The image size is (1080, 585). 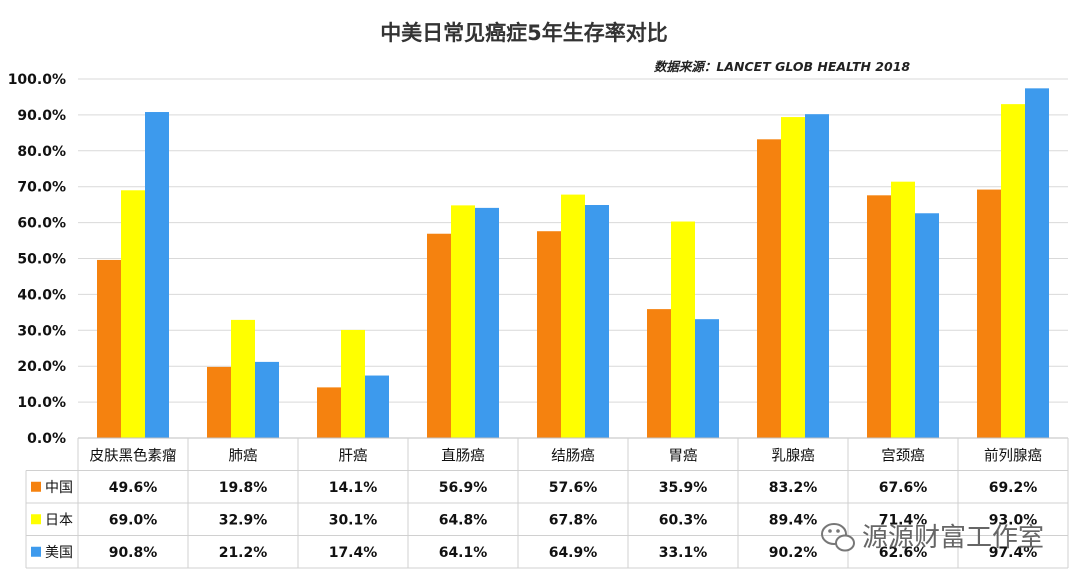 I want to click on bar-日本-前列腺癌, so click(x=1013, y=271).